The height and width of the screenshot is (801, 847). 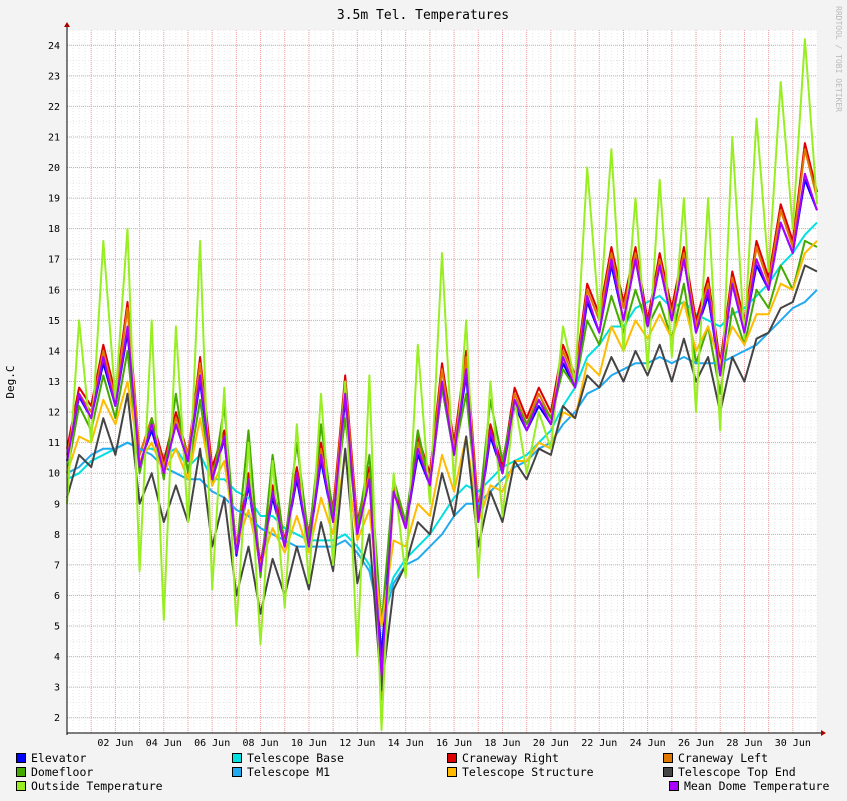 What do you see at coordinates (54, 474) in the screenshot?
I see `y-tick-label: 10` at bounding box center [54, 474].